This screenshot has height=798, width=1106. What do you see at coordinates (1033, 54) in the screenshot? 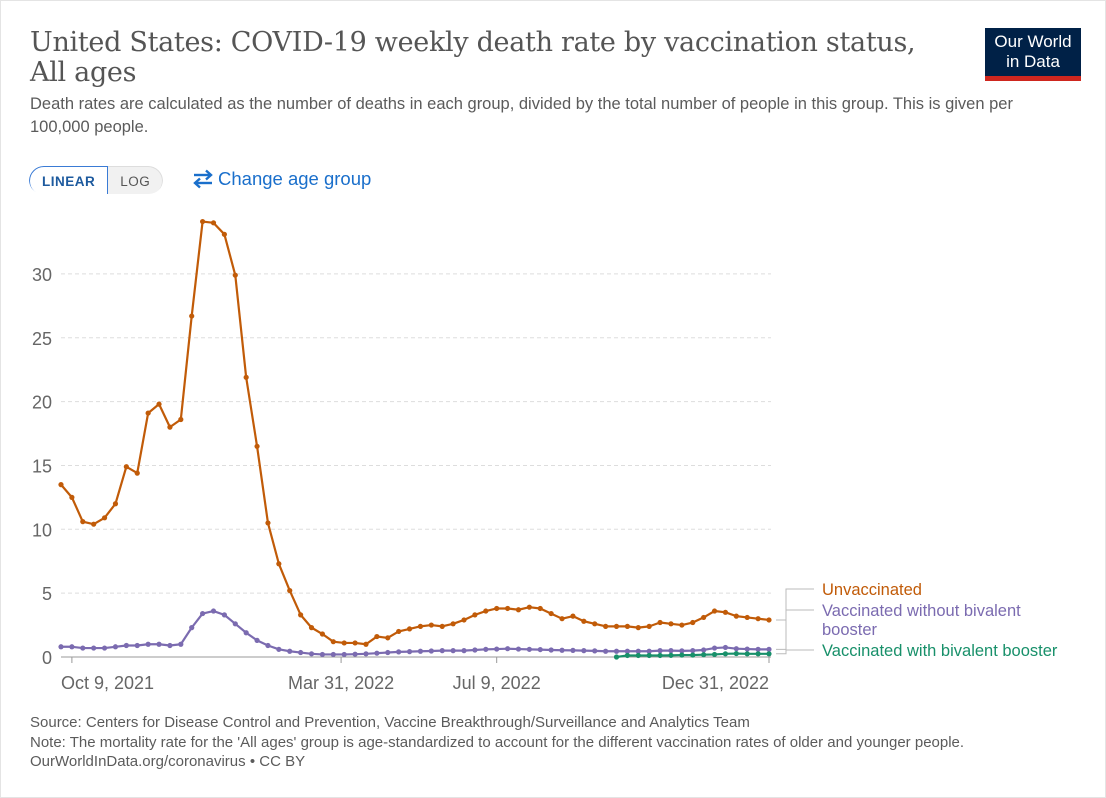
I see `owid-logo: Our World in Data` at bounding box center [1033, 54].